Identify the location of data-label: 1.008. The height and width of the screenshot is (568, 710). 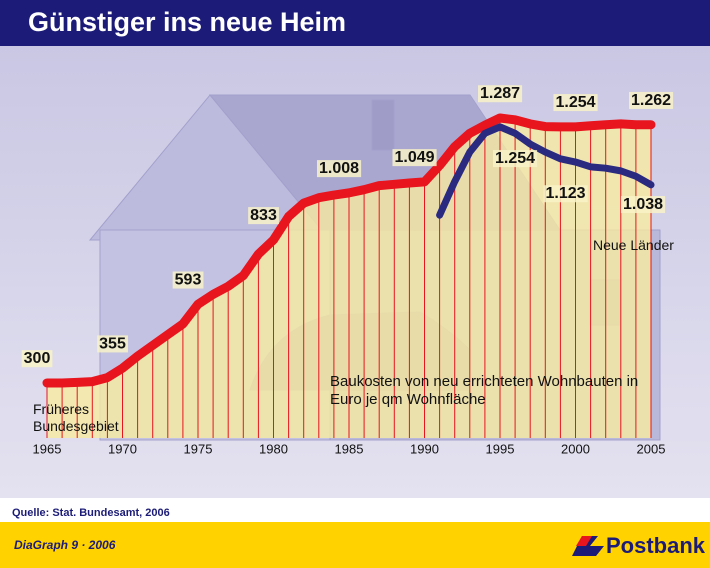
(339, 168).